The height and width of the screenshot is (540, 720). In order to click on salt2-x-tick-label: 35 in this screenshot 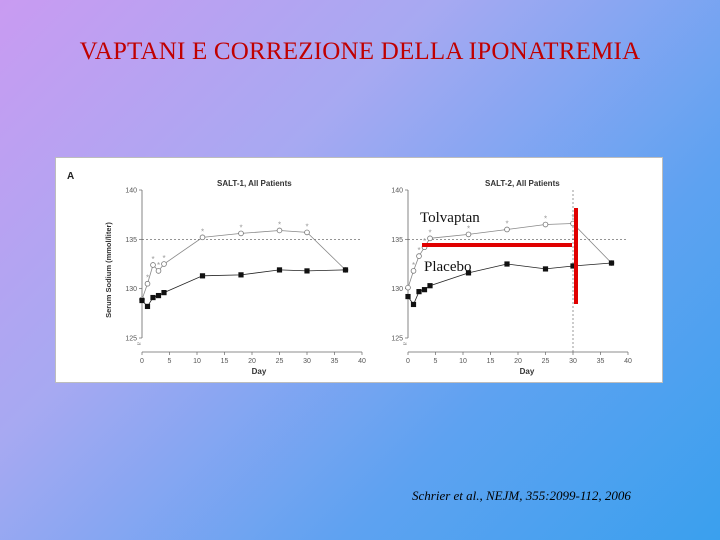, I will do `click(601, 361)`.